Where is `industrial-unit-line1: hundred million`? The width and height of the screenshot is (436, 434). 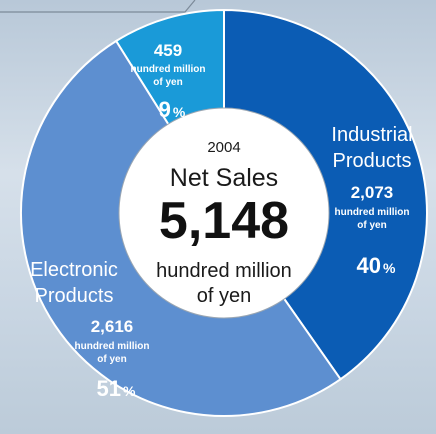 industrial-unit-line1: hundred million is located at coordinates (372, 212).